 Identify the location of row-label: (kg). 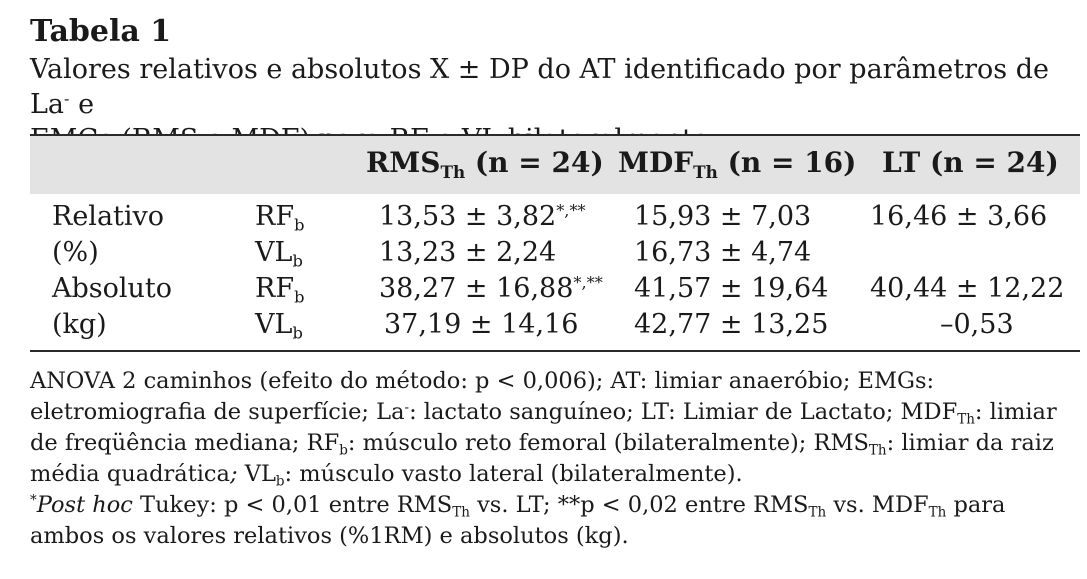
(79, 324).